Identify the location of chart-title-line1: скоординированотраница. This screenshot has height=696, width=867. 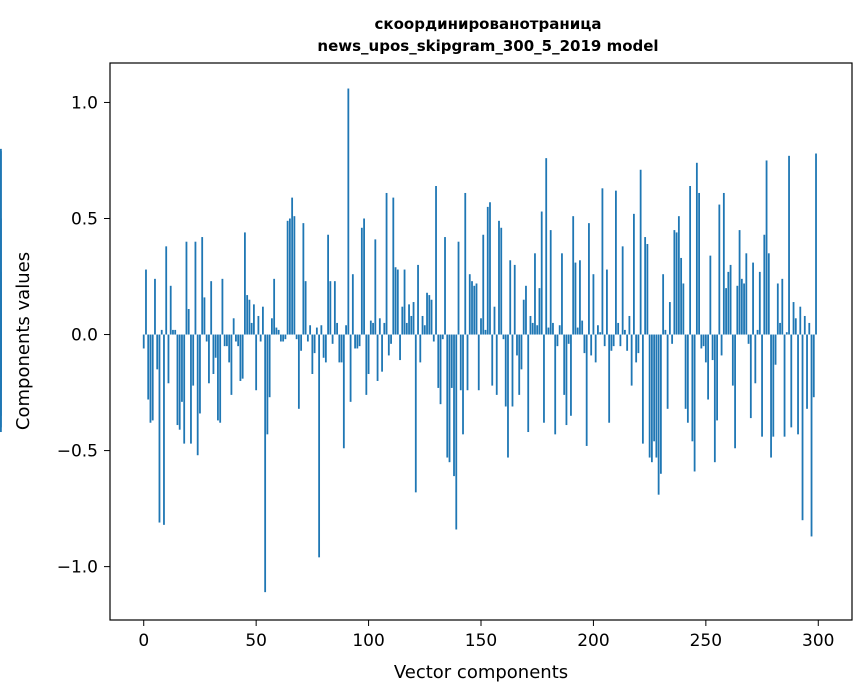
(488, 24).